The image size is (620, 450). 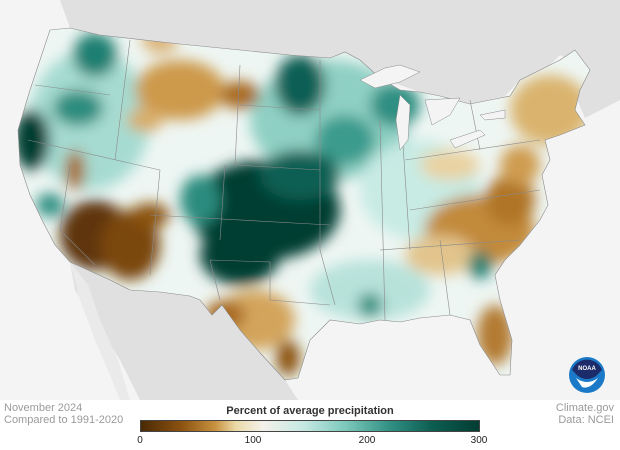 What do you see at coordinates (586, 420) in the screenshot?
I see `data-source-label: Data: NCEI` at bounding box center [586, 420].